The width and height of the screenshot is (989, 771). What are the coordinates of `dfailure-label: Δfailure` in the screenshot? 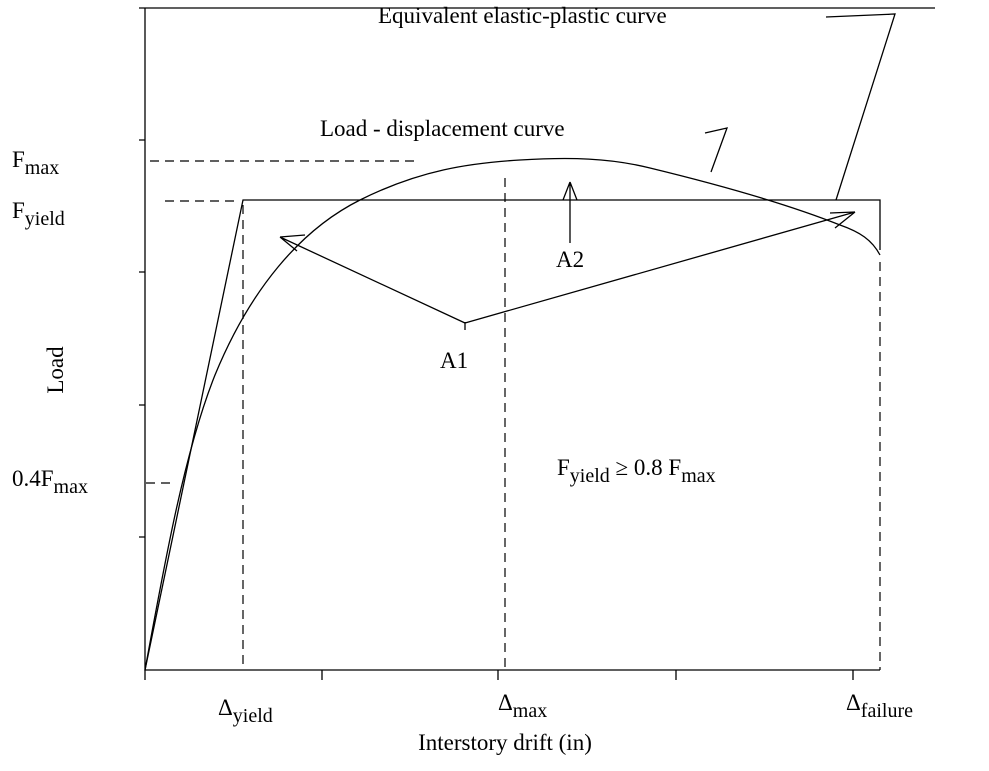 It's located at (879, 706).